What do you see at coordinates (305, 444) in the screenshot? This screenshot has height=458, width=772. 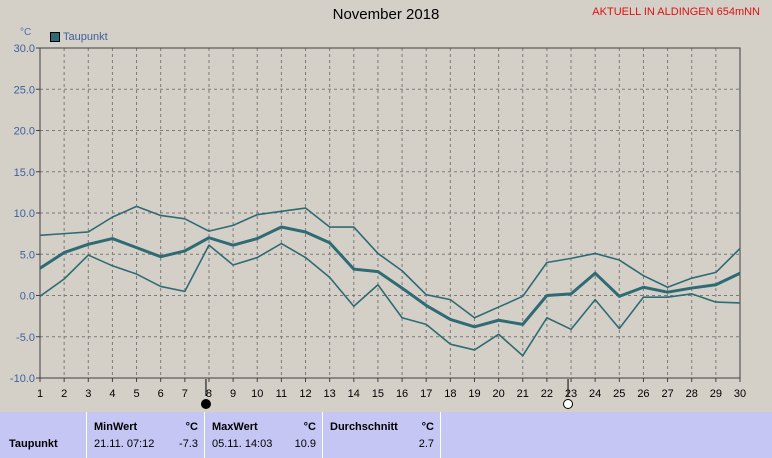 I see `max-value: 10.9` at bounding box center [305, 444].